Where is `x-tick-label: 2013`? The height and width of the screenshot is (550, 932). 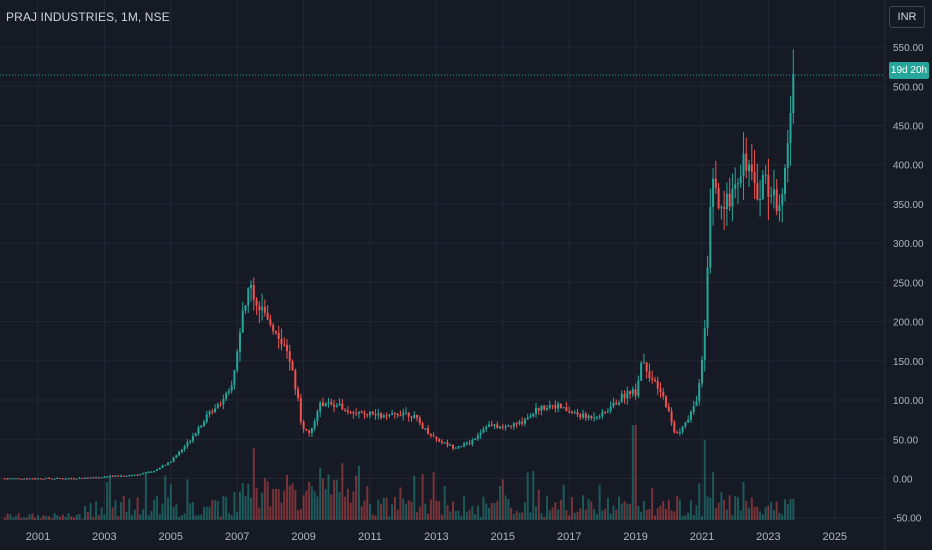 x-tick-label: 2013 is located at coordinates (436, 537).